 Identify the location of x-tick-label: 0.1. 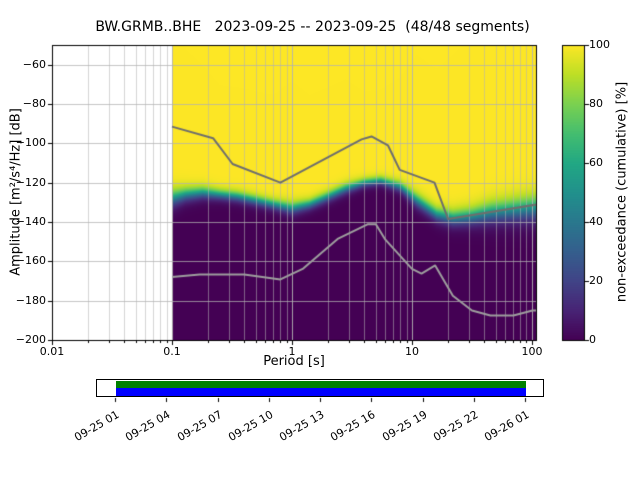
(172, 351).